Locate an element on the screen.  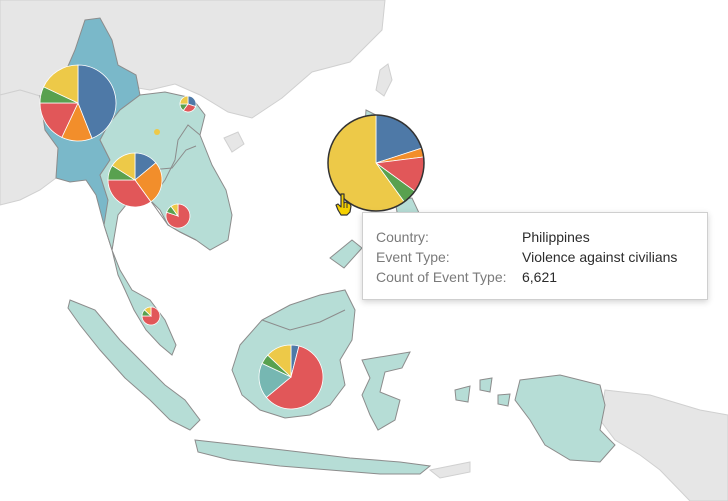
pie-philippines is located at coordinates (376, 163).